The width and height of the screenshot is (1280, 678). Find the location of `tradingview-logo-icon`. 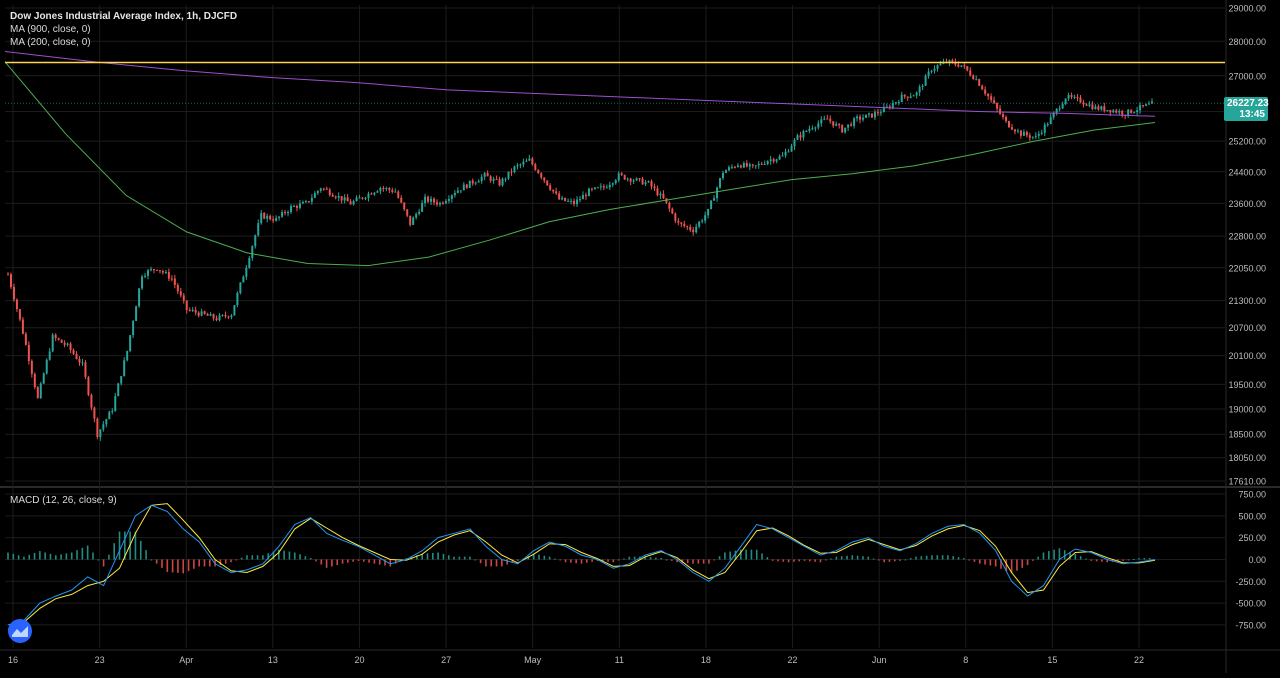

tradingview-logo-icon is located at coordinates (20, 631).